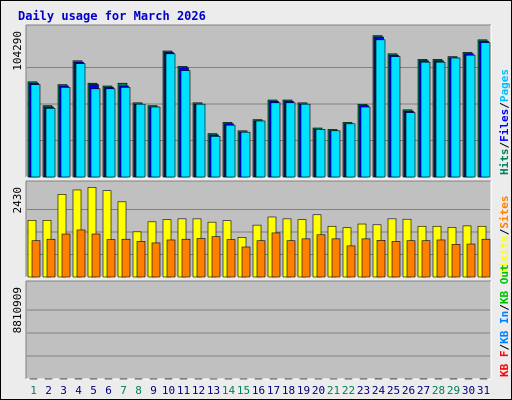 The width and height of the screenshot is (512, 400). Describe the element at coordinates (213, 390) in the screenshot. I see `day-label-13: 13` at that location.